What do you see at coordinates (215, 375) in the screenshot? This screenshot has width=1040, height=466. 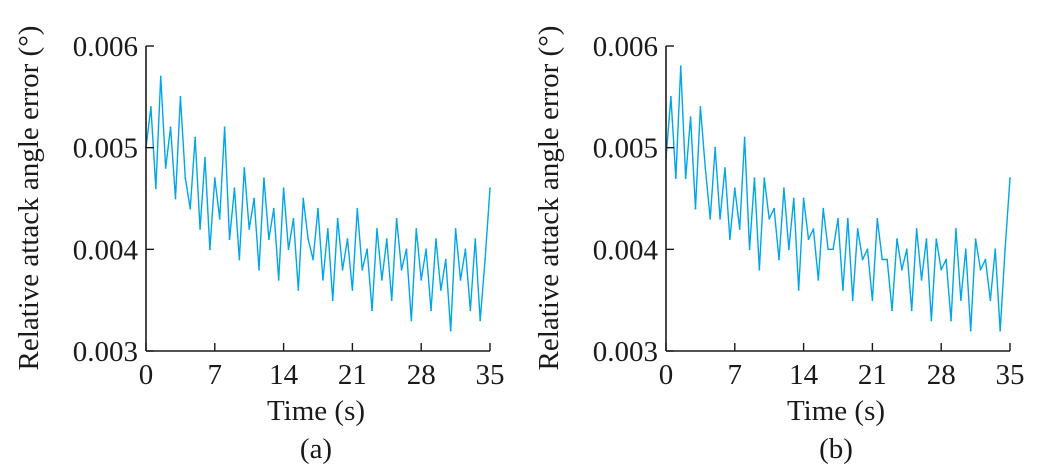 I see `chart-a-x-tick-label: 7` at bounding box center [215, 375].